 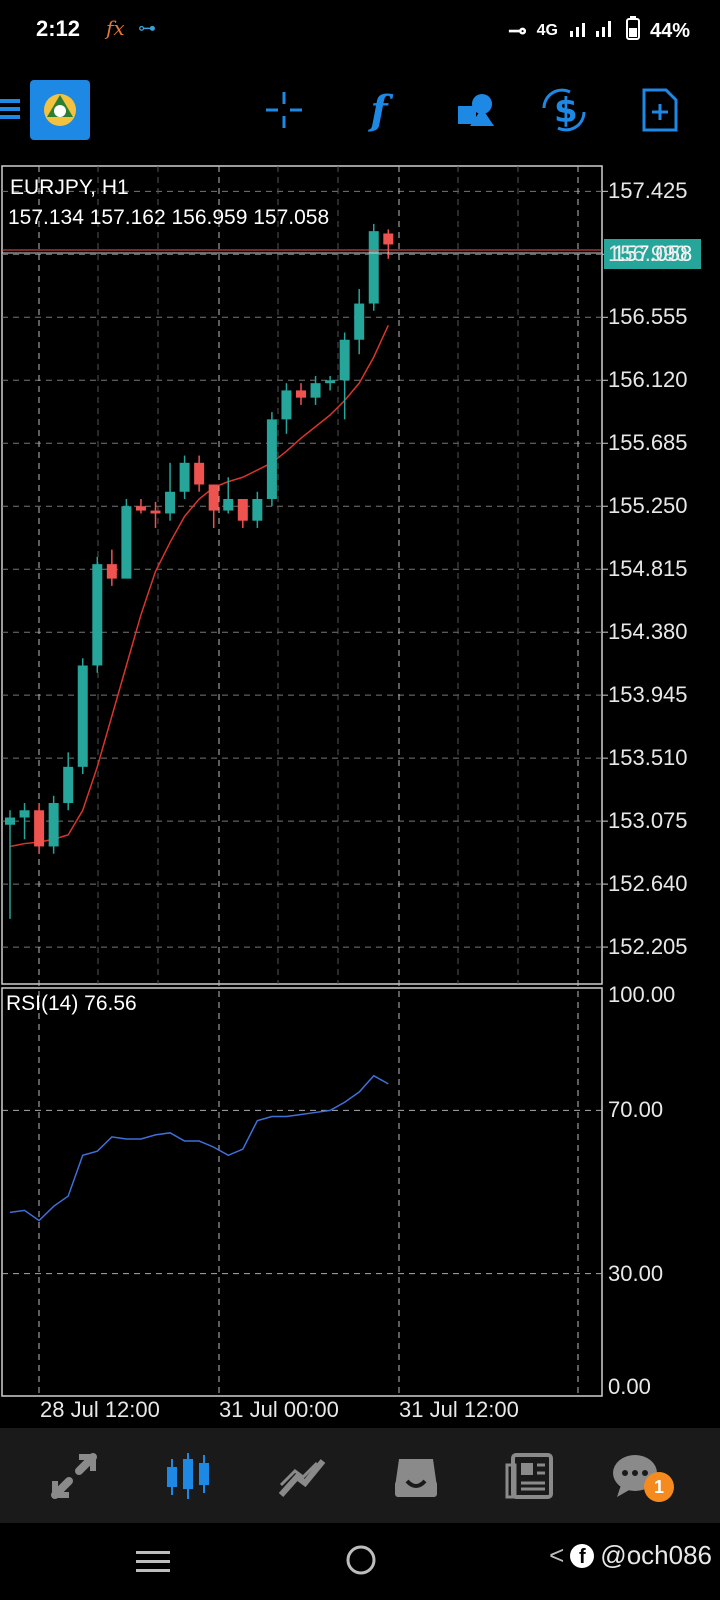 What do you see at coordinates (188, 1476) in the screenshot?
I see `chart-icon` at bounding box center [188, 1476].